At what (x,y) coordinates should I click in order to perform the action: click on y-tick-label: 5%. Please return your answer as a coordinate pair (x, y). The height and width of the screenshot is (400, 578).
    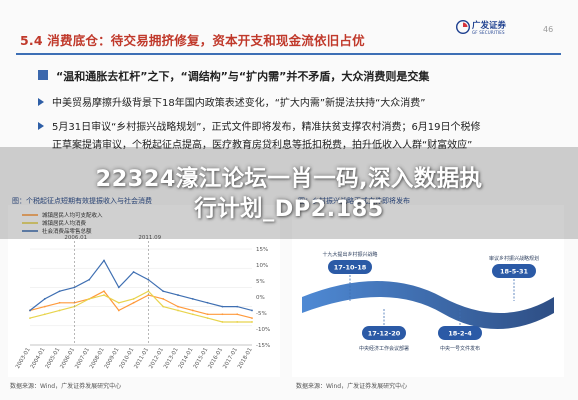
    Looking at the image, I should click on (260, 282).